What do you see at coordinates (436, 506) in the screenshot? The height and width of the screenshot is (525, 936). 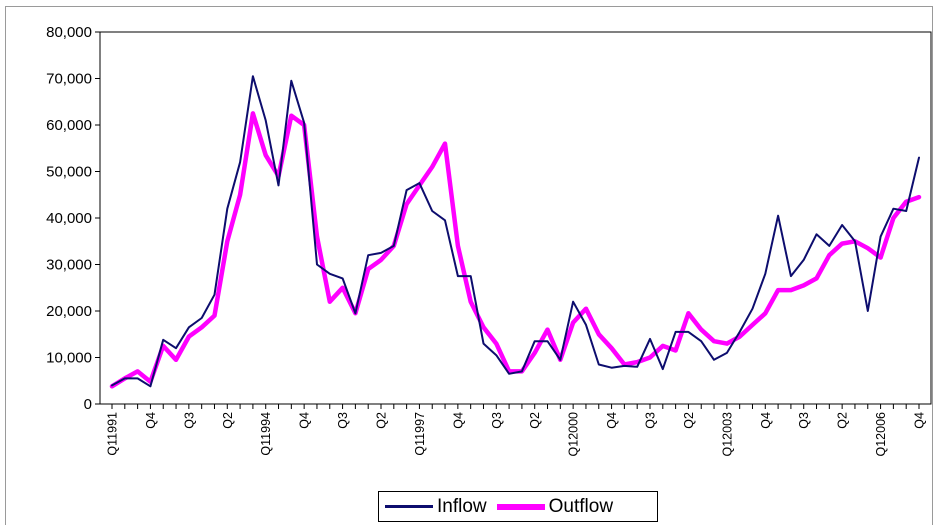 I see `legend-item-inflow: Inflow` at bounding box center [436, 506].